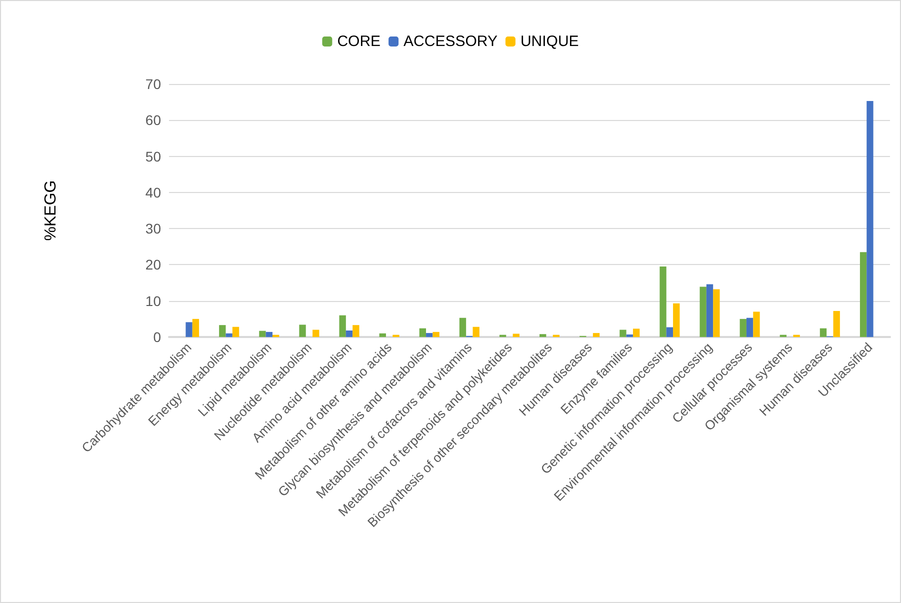 The width and height of the screenshot is (901, 603). Describe the element at coordinates (153, 228) in the screenshot. I see `y-tick-label: 30` at that location.